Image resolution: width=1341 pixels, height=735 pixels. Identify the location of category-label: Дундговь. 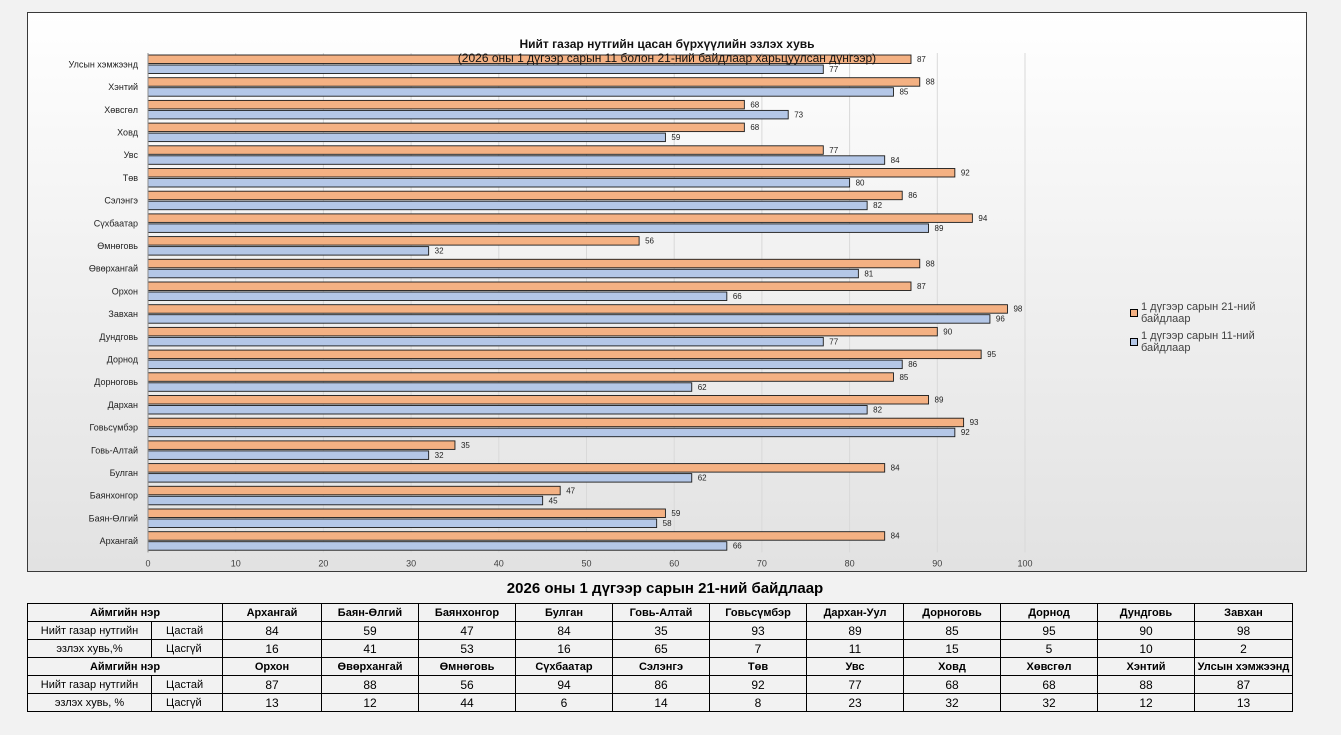
(118, 337).